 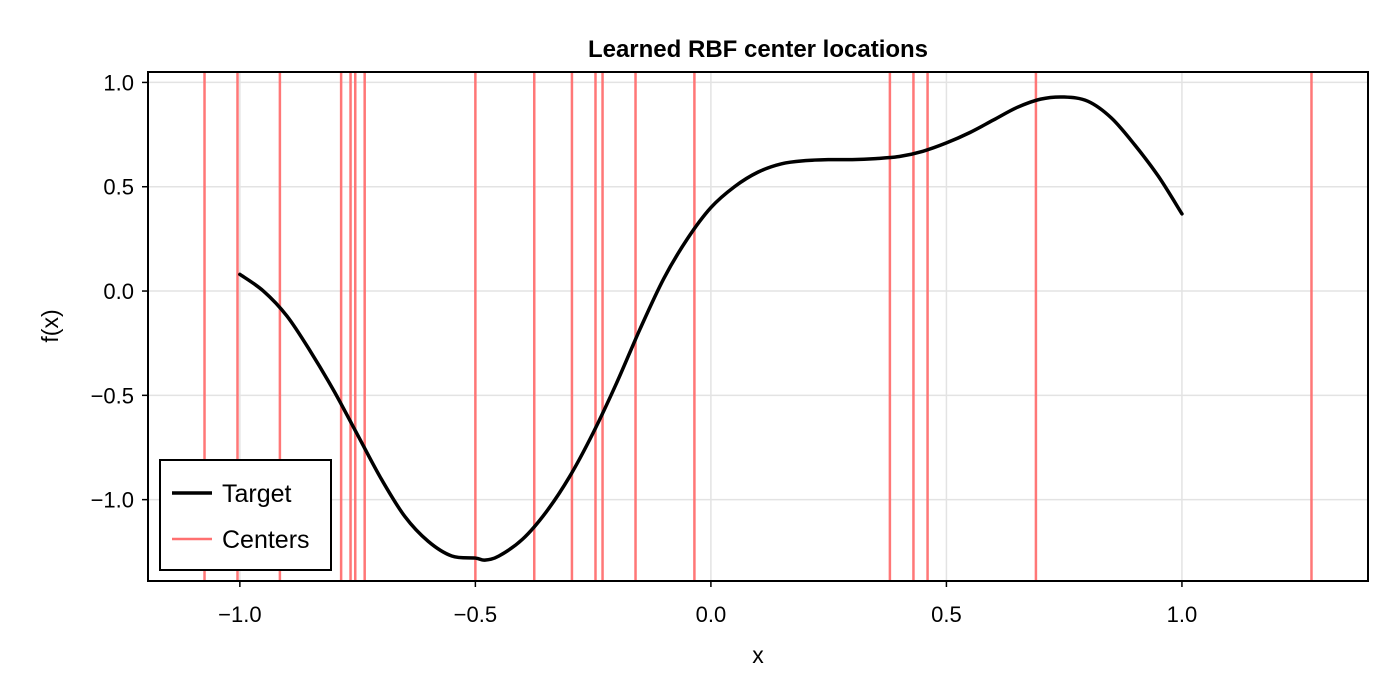 I want to click on x-tick-label: −1.0, so click(x=239, y=614).